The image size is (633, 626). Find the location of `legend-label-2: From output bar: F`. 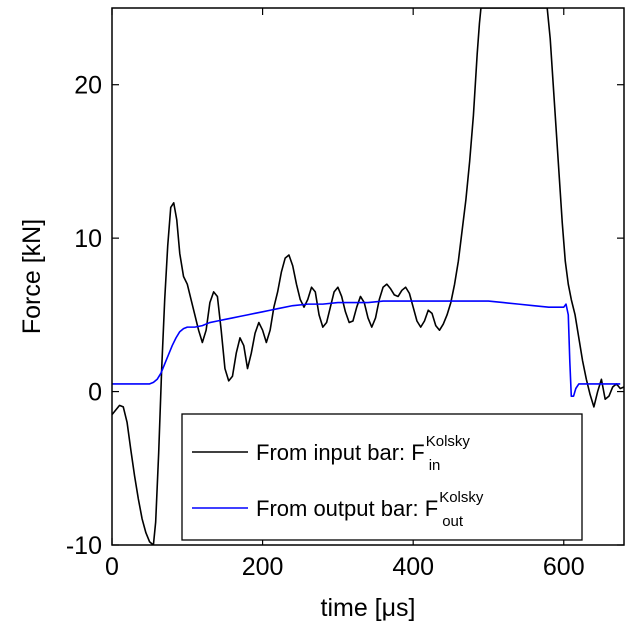

legend-label-2: From output bar: F is located at coordinates (347, 508).